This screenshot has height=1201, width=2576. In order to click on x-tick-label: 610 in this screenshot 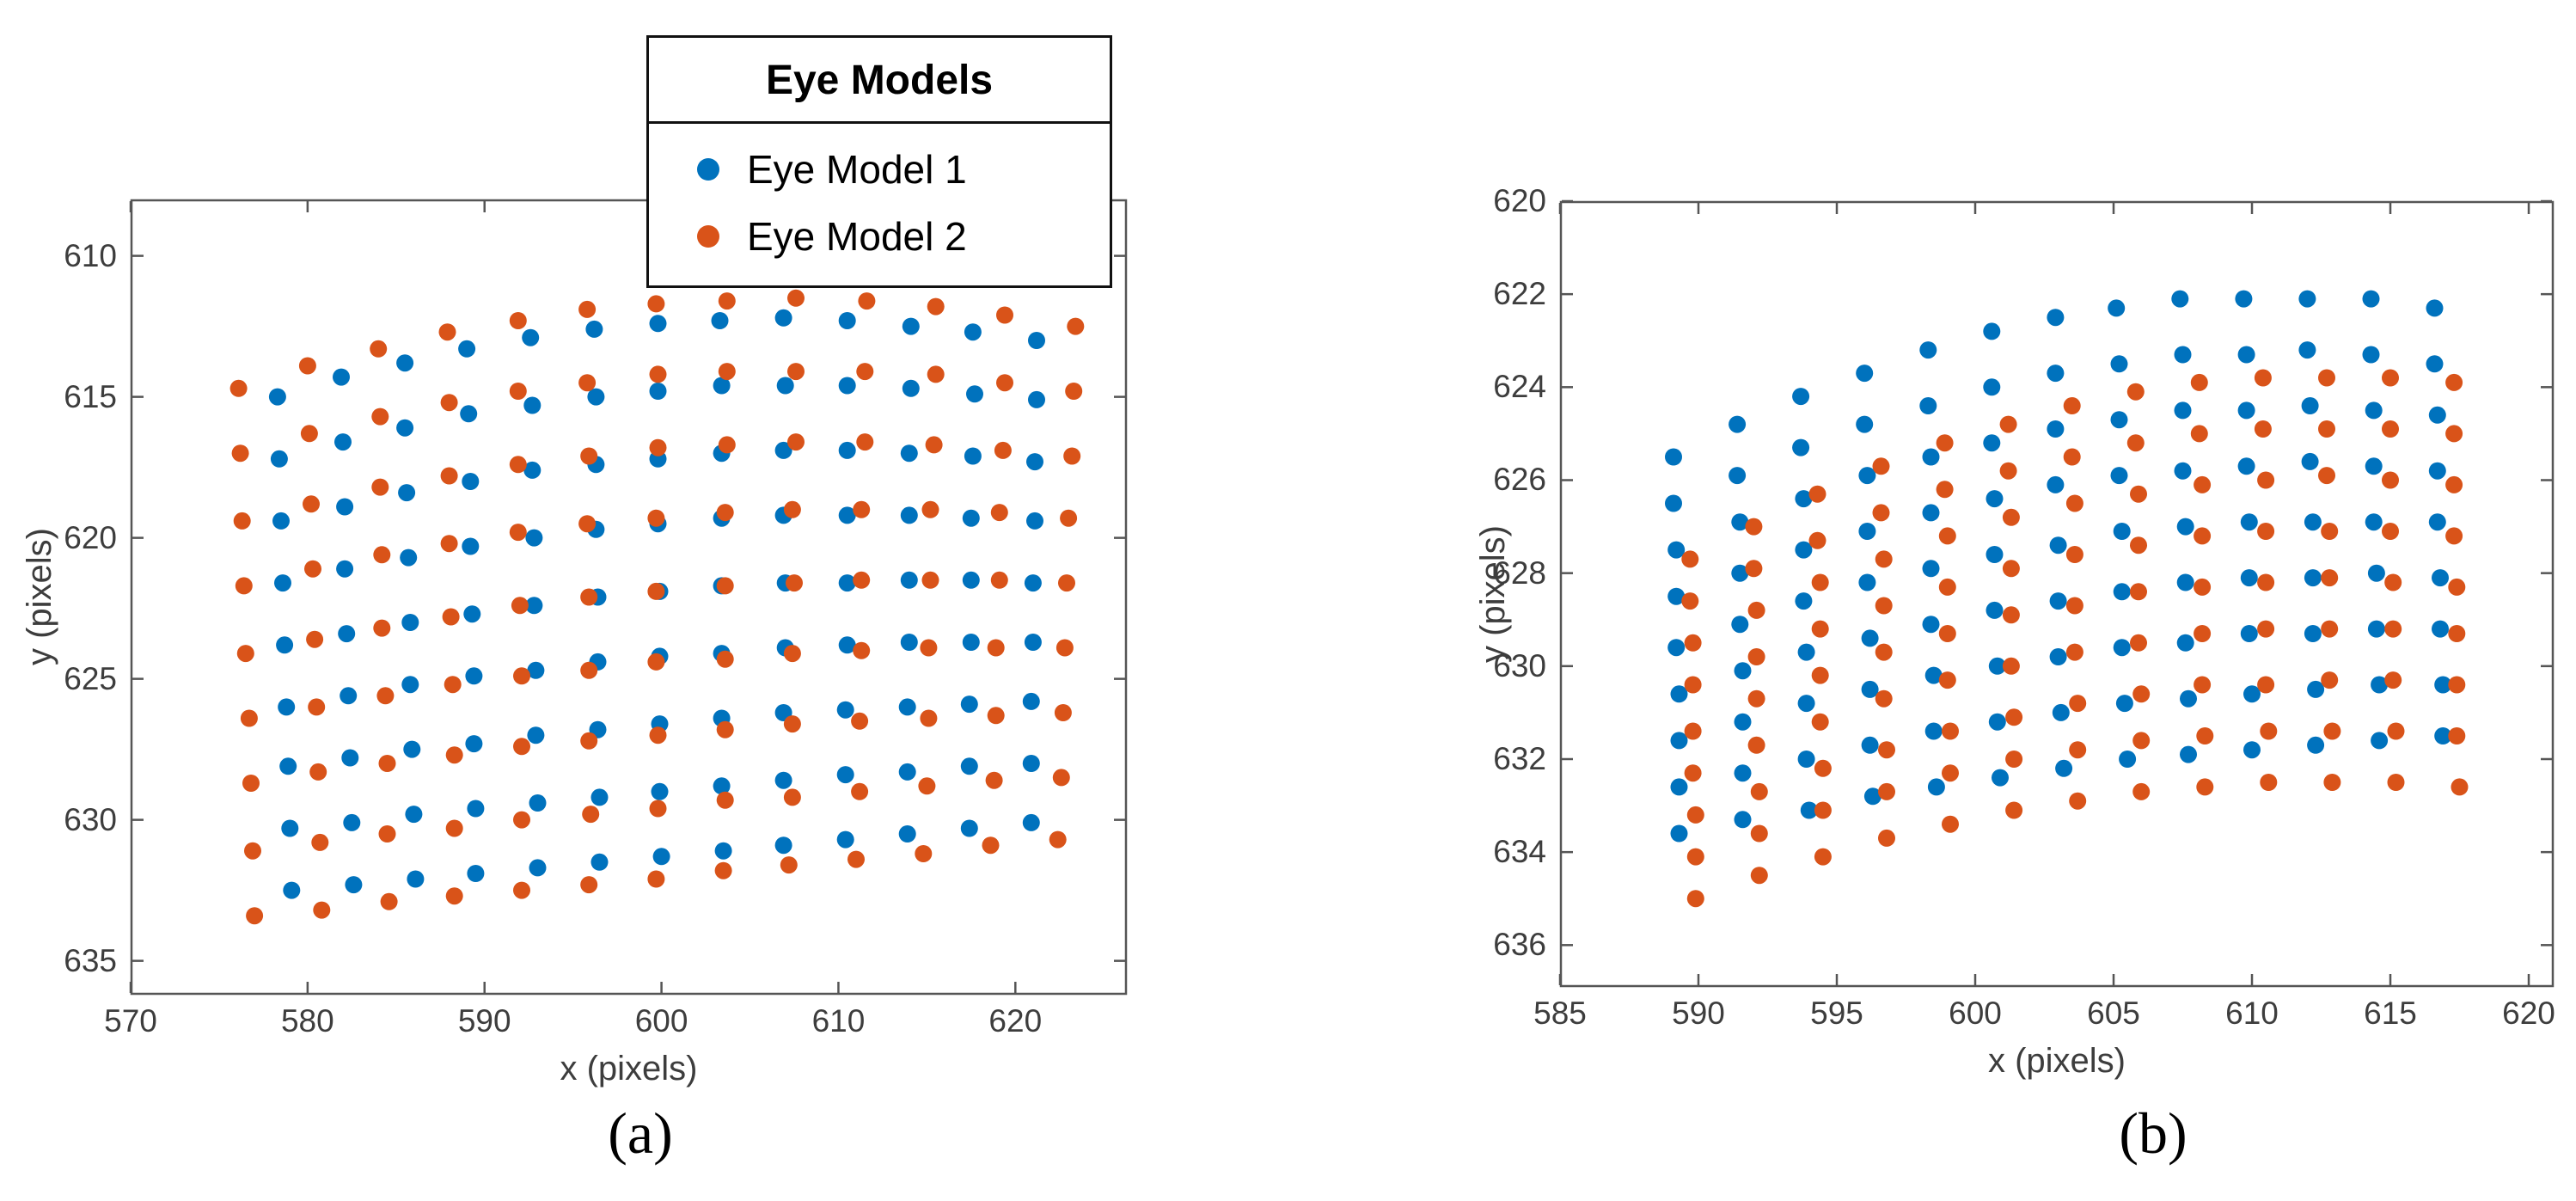, I will do `click(2252, 1014)`.